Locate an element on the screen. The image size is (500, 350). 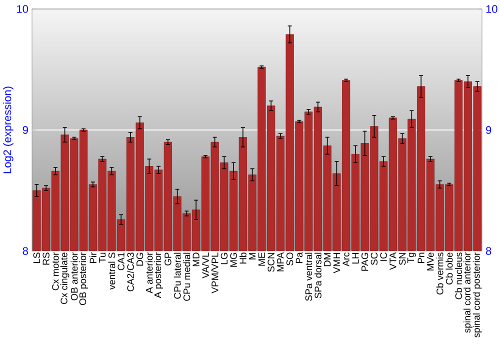
x-tick-label: SC is located at coordinates (374, 258).